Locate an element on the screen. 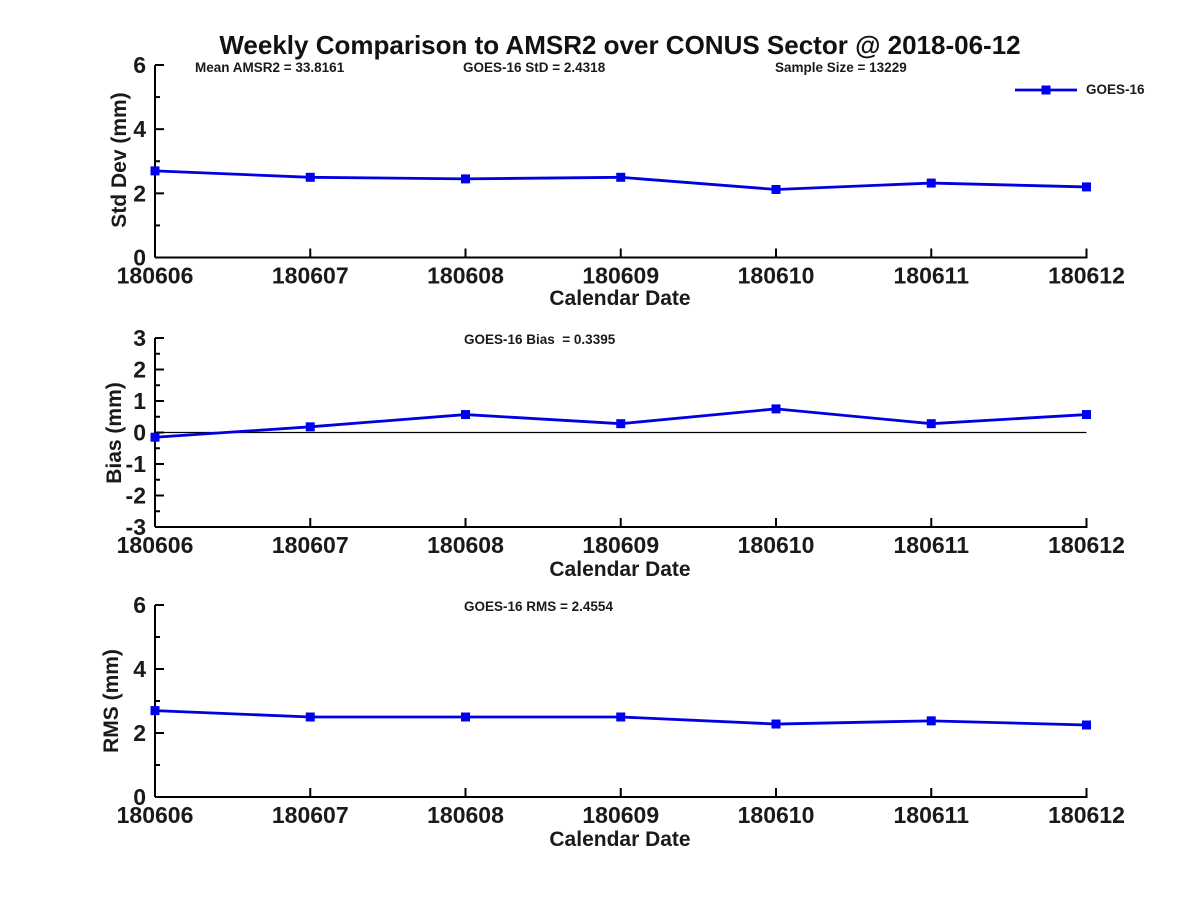 The image size is (1200, 900). stat-mean-amsr2: Mean AMSR2 = 33.8161 is located at coordinates (270, 67).